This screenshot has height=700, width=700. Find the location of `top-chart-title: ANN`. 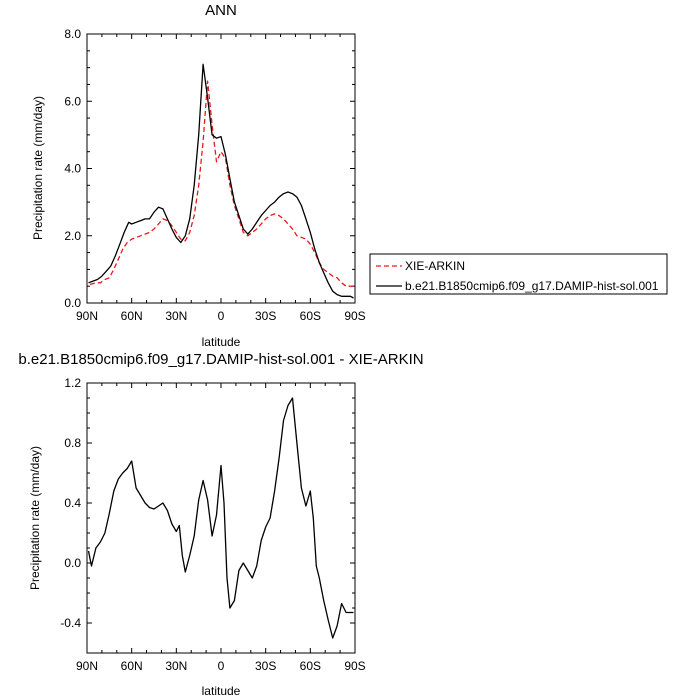

top-chart-title: ANN is located at coordinates (221, 10).